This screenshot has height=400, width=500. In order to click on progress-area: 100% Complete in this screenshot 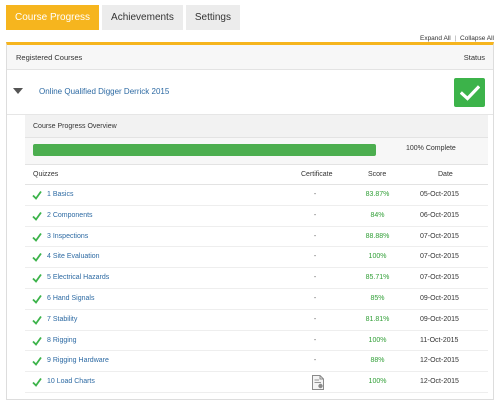, I will do `click(256, 151)`.